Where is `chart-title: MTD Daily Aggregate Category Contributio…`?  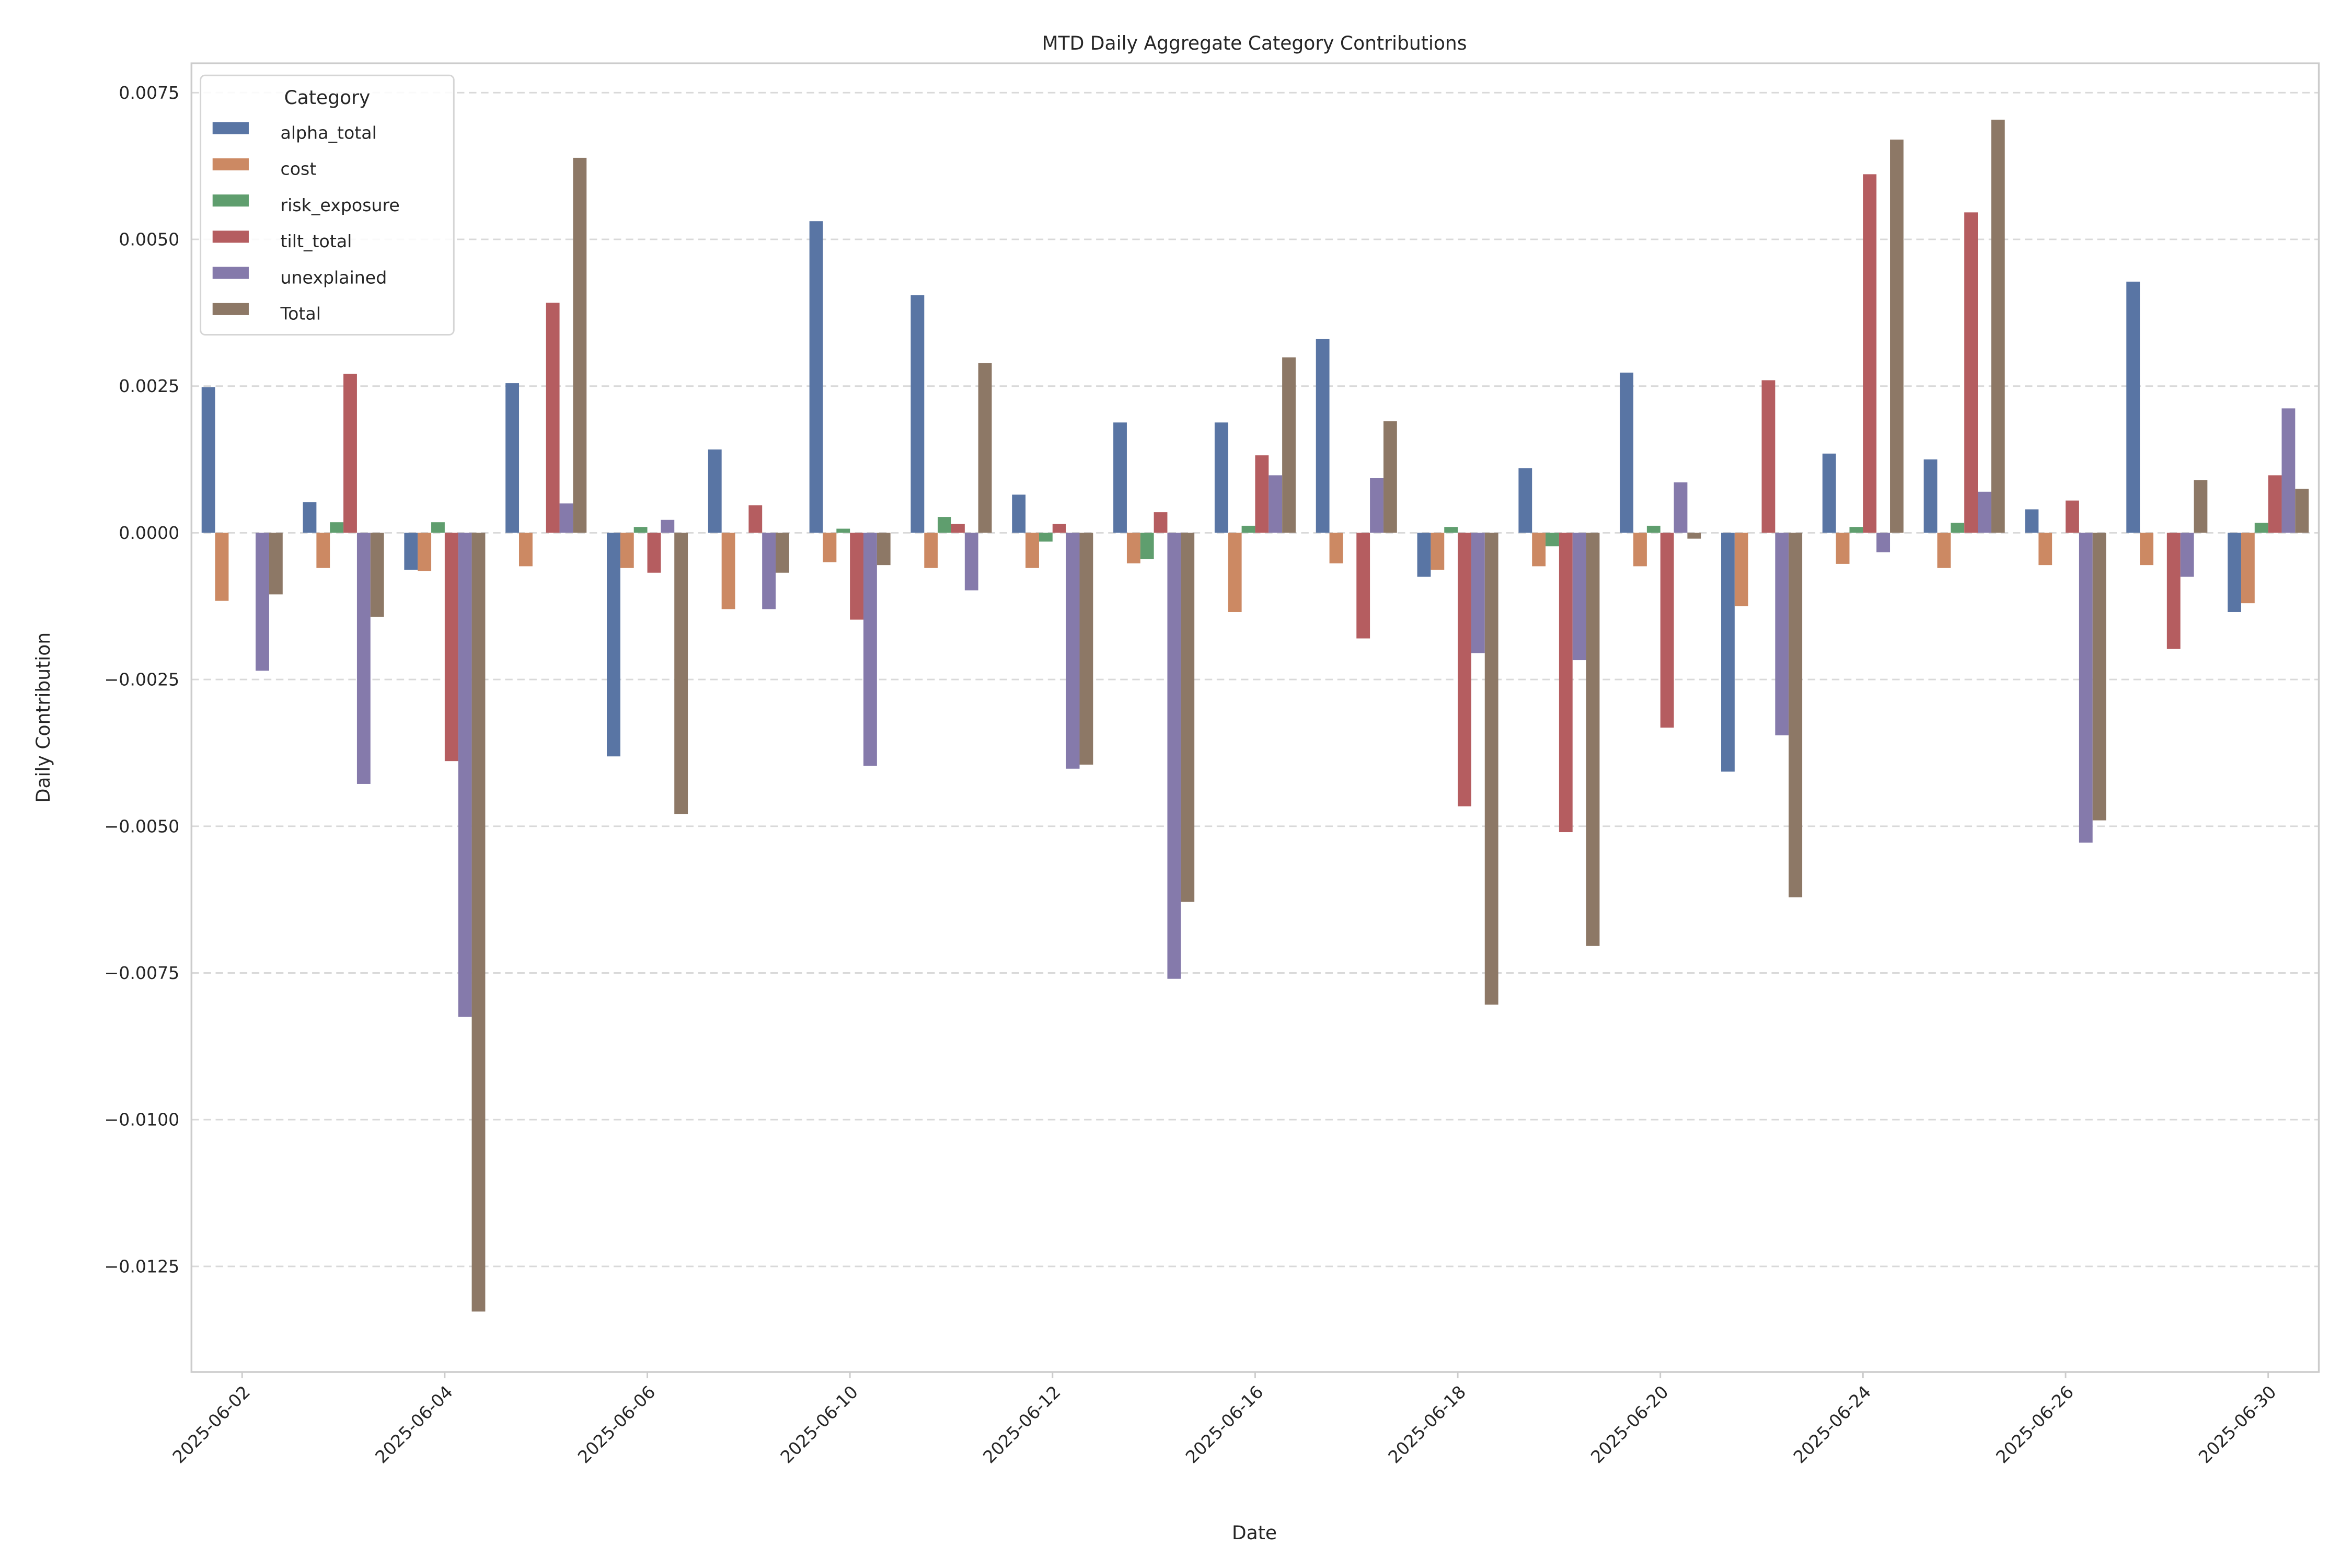
chart-title: MTD Daily Aggregate Category Contributio… is located at coordinates (1254, 43).